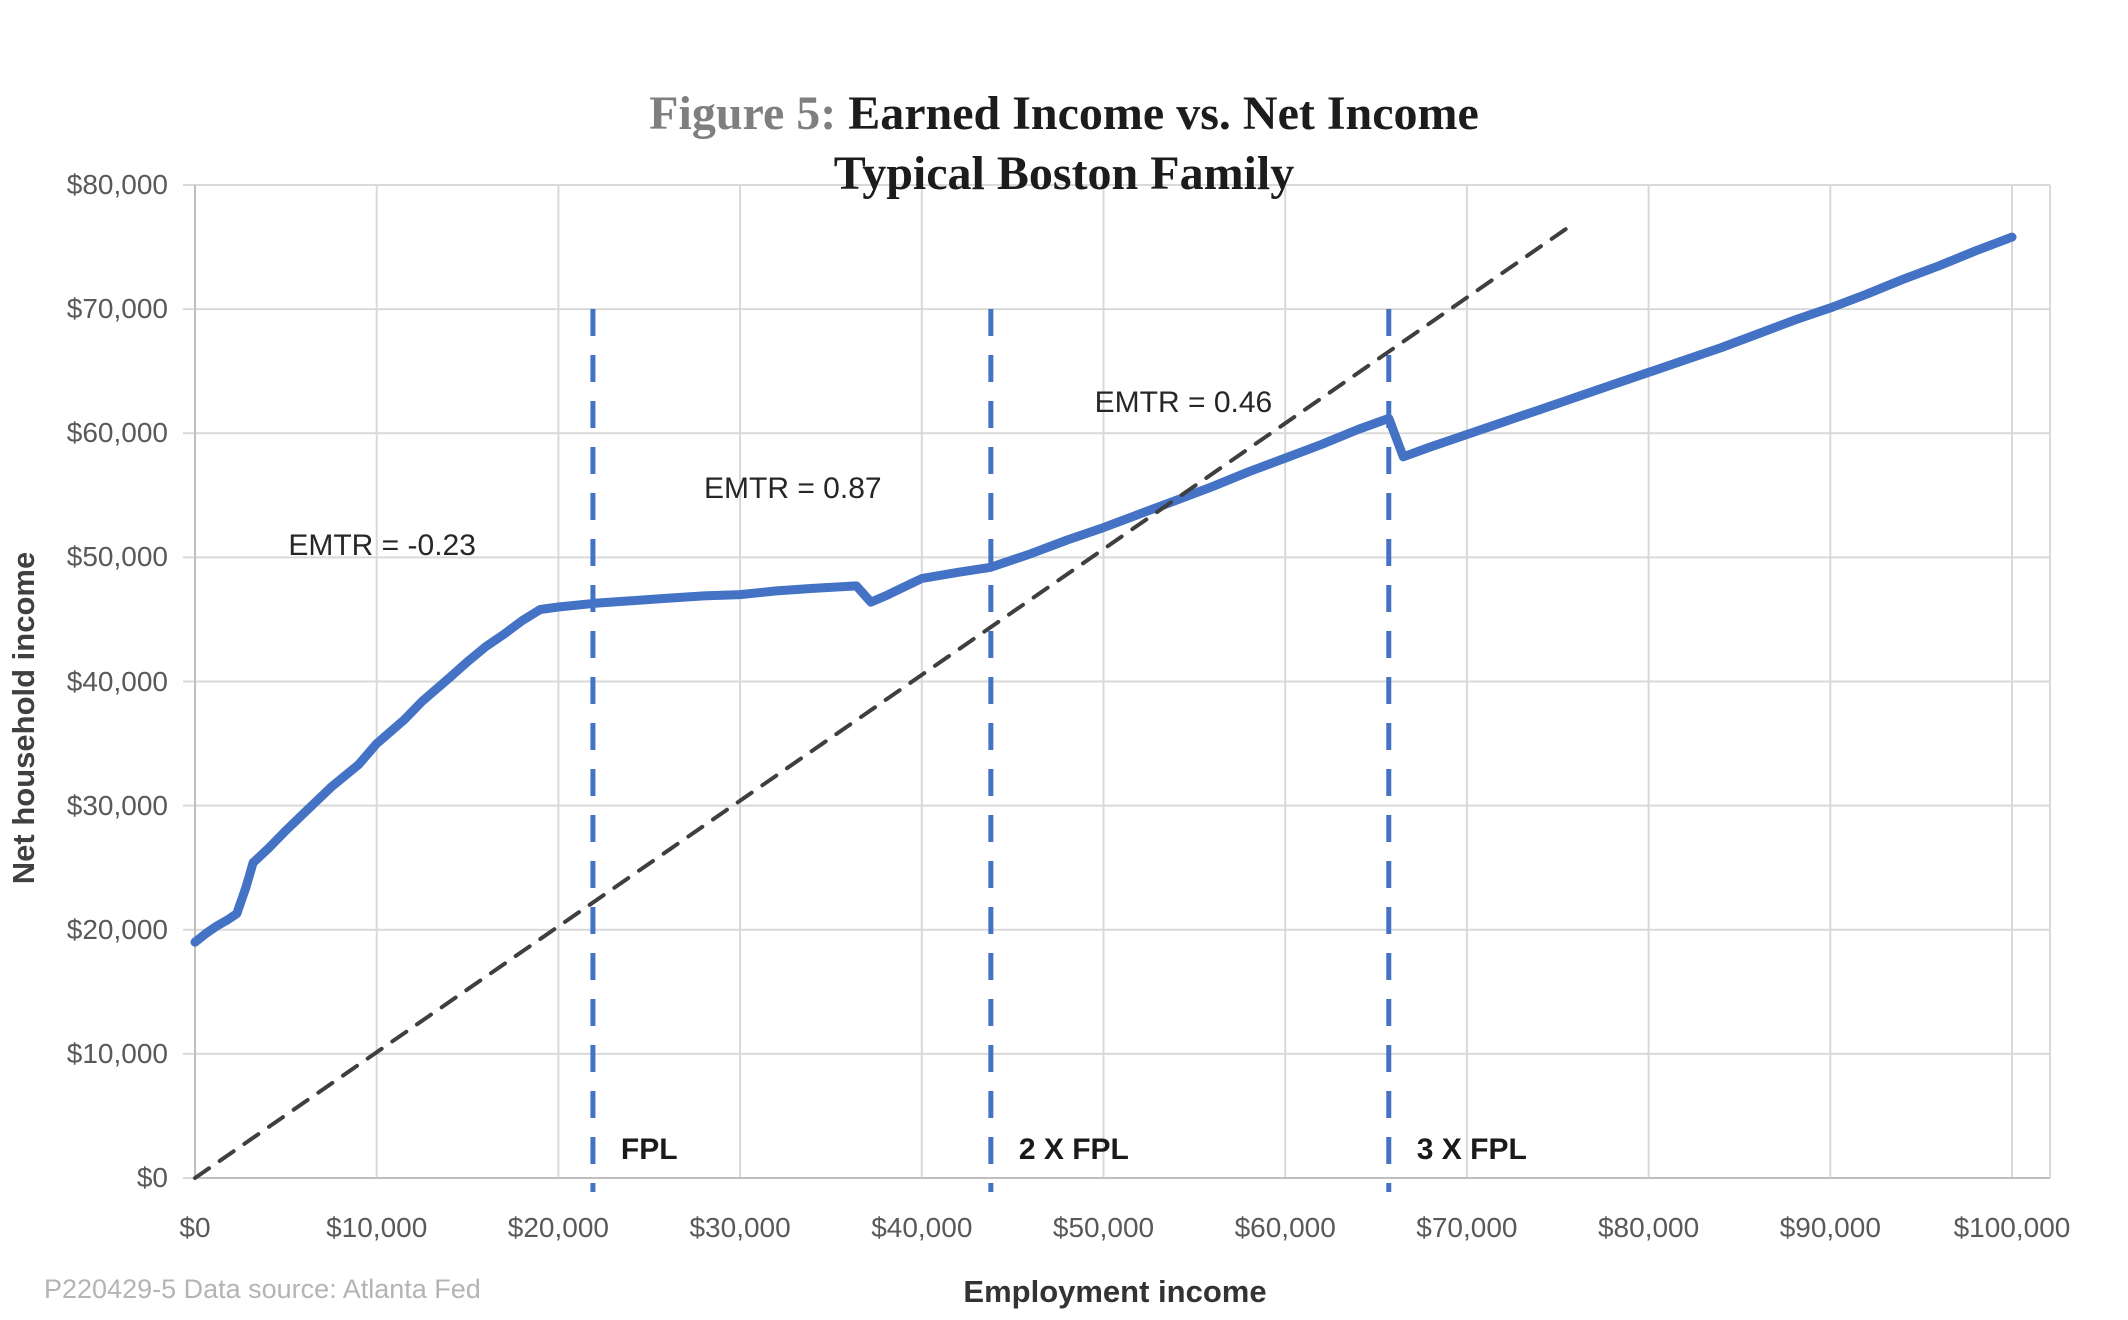 Image resolution: width=2128 pixels, height=1320 pixels. Describe the element at coordinates (1471, 1149) in the screenshot. I see `fpl-line-label: 3 X FPL` at that location.